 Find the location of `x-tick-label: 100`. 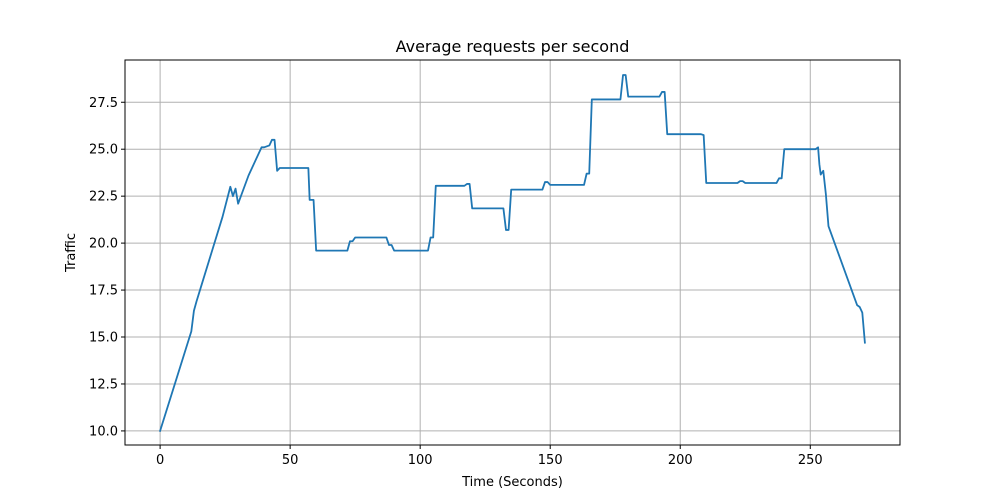

x-tick-label: 100 is located at coordinates (420, 460).